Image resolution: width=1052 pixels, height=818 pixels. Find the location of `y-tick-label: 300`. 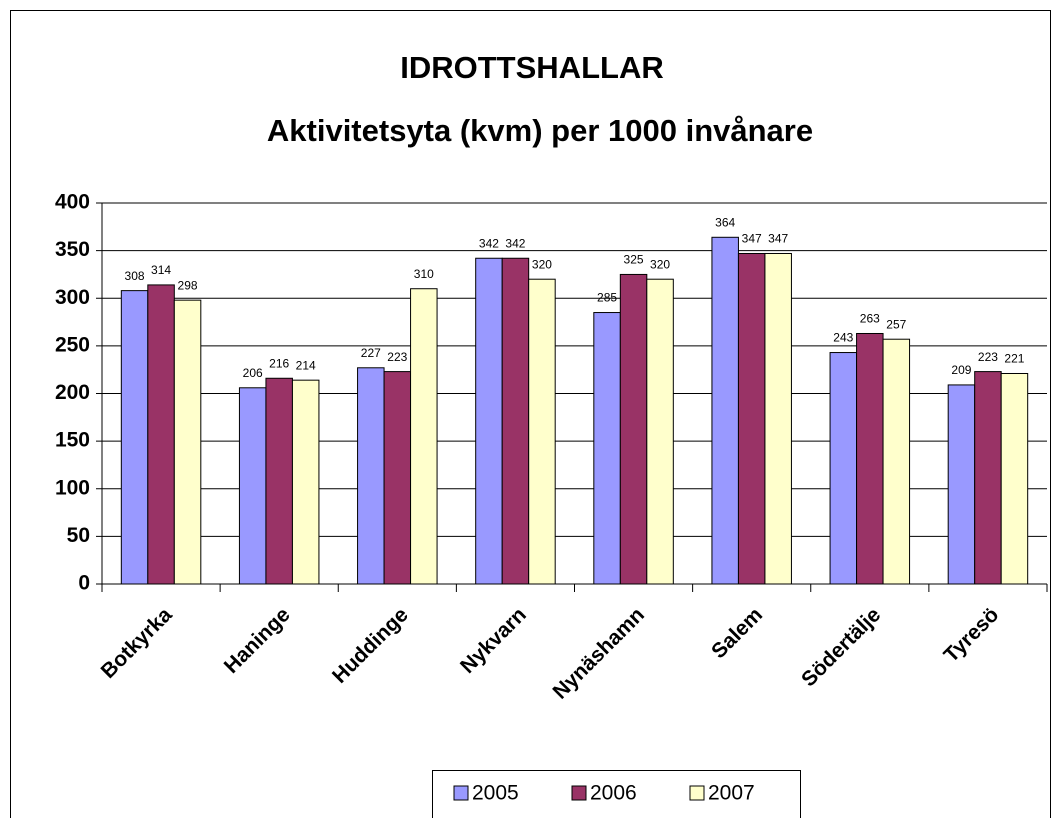

y-tick-label: 300 is located at coordinates (72, 297).